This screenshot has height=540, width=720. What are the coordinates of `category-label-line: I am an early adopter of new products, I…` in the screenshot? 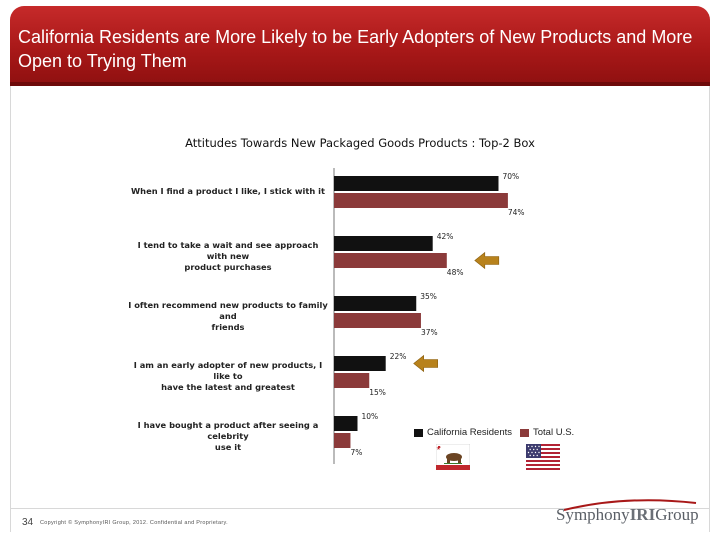 It's located at (228, 370).